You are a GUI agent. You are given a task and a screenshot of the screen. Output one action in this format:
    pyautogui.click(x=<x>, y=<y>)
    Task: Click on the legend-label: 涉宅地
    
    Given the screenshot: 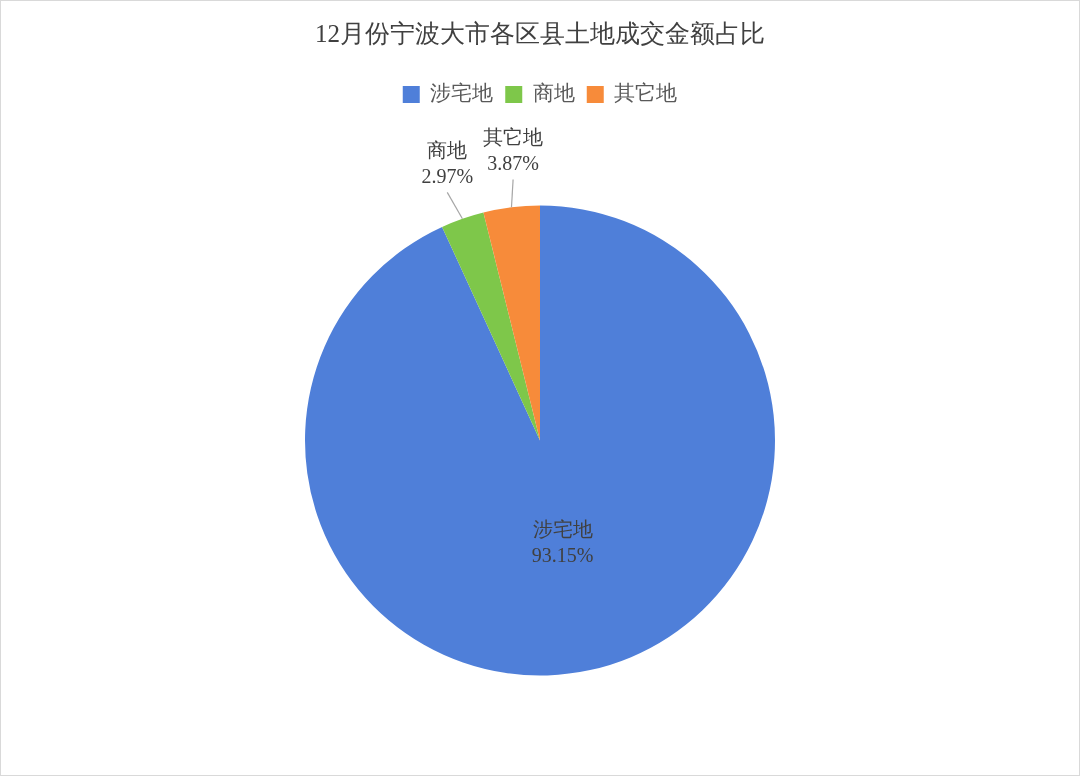 What is the action you would take?
    pyautogui.click(x=462, y=93)
    